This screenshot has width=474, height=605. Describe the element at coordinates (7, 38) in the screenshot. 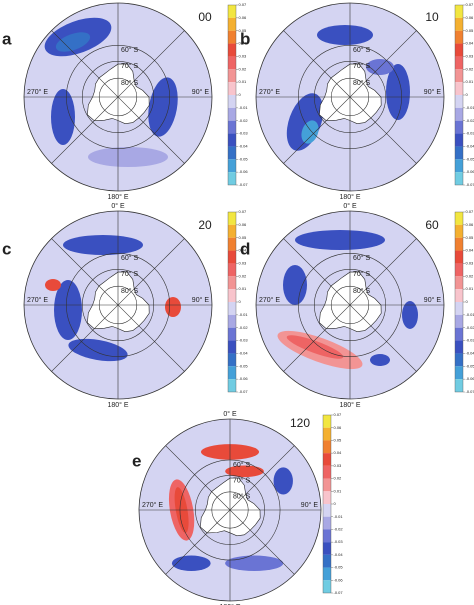

I see `panel-letter: a` at that location.